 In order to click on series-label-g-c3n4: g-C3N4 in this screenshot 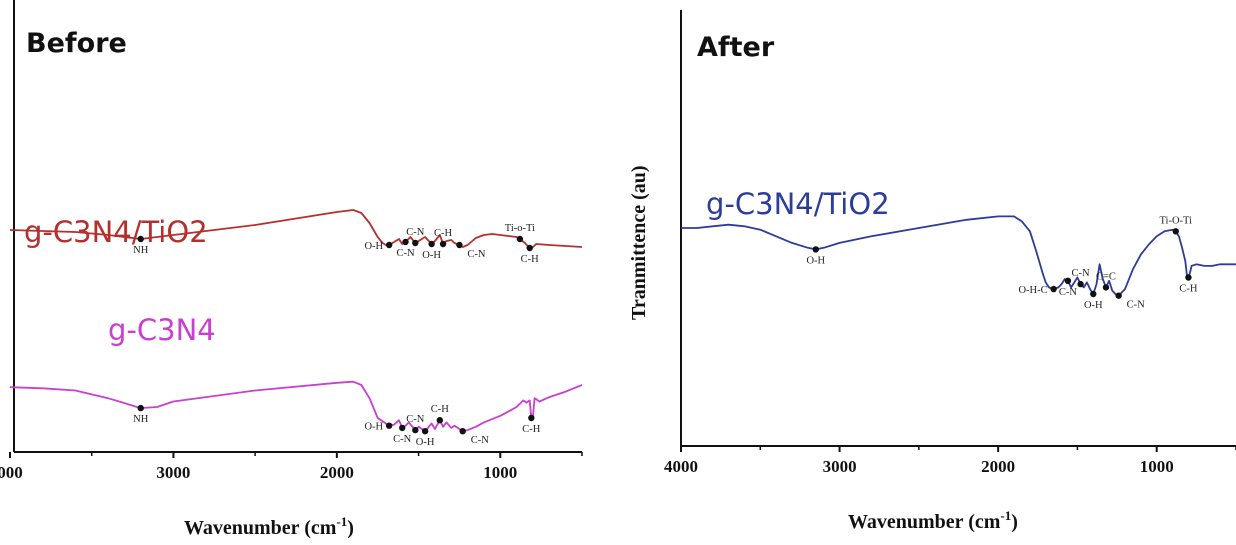, I will do `click(162, 330)`.